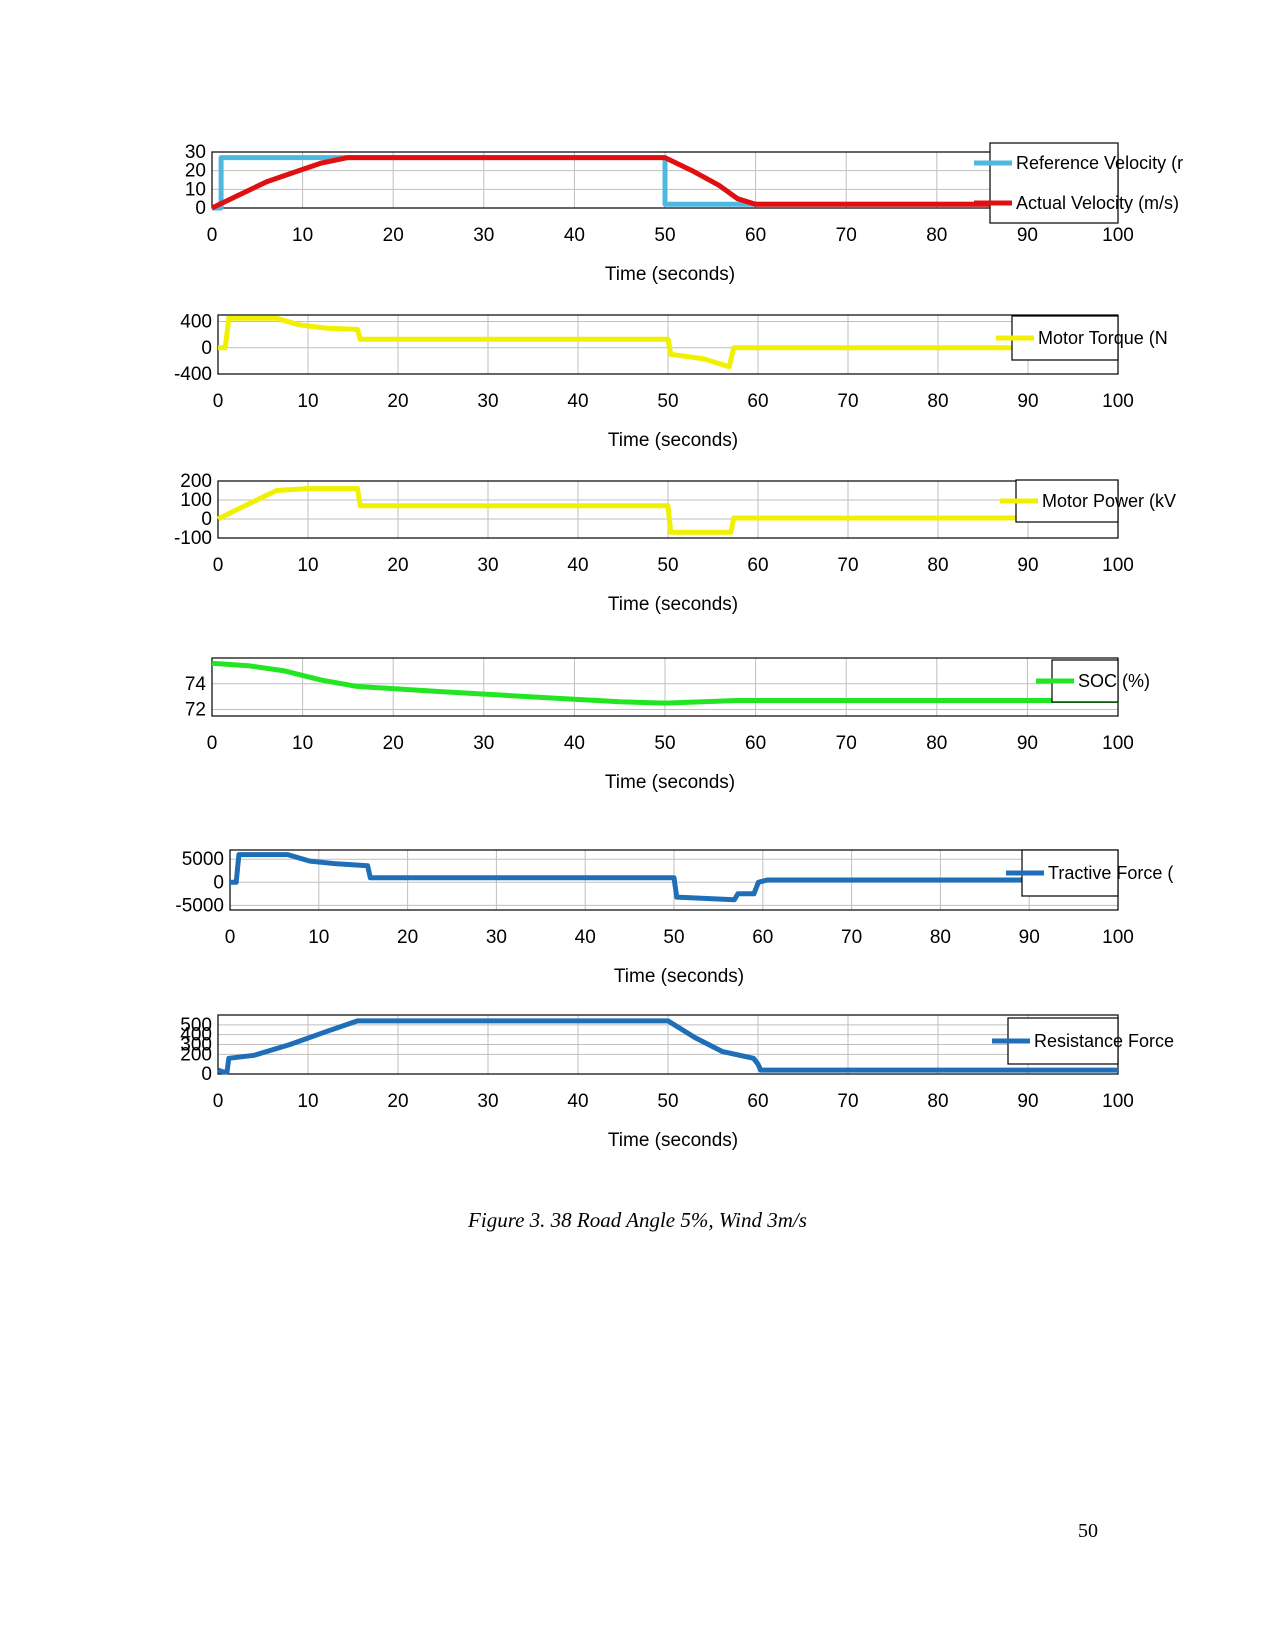 This screenshot has width=1275, height=1650. Describe the element at coordinates (195, 171) in the screenshot. I see `y-tick-label: 20` at that location.